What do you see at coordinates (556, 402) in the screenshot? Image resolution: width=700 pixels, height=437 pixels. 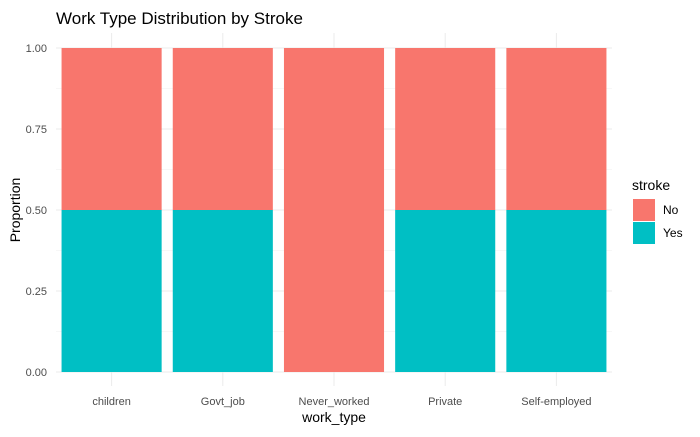 I see `x-tick-label: Self-employed` at bounding box center [556, 402].